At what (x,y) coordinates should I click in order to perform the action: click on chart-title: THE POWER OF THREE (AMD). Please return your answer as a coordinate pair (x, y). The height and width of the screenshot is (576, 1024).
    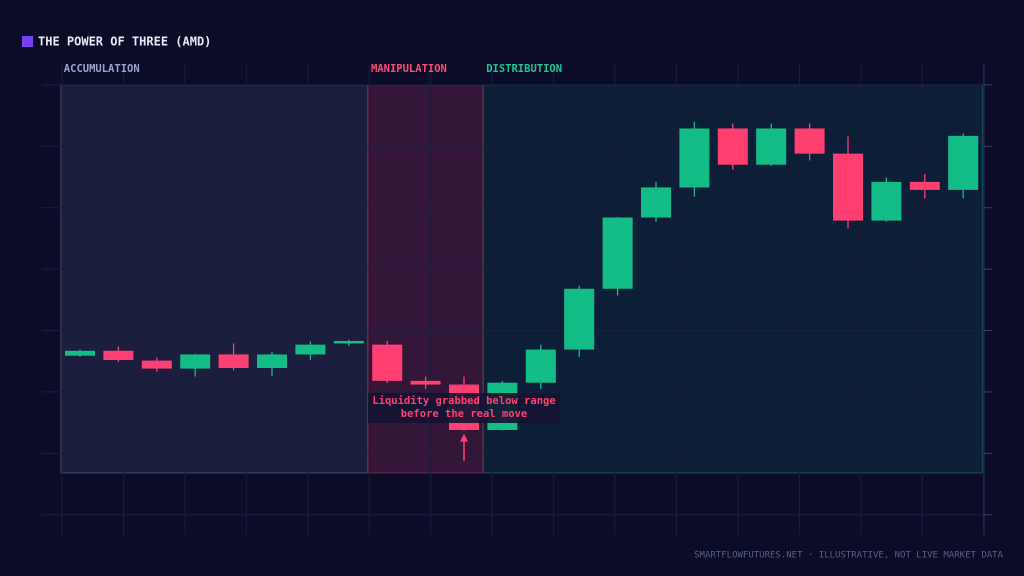
    Looking at the image, I should click on (124, 42).